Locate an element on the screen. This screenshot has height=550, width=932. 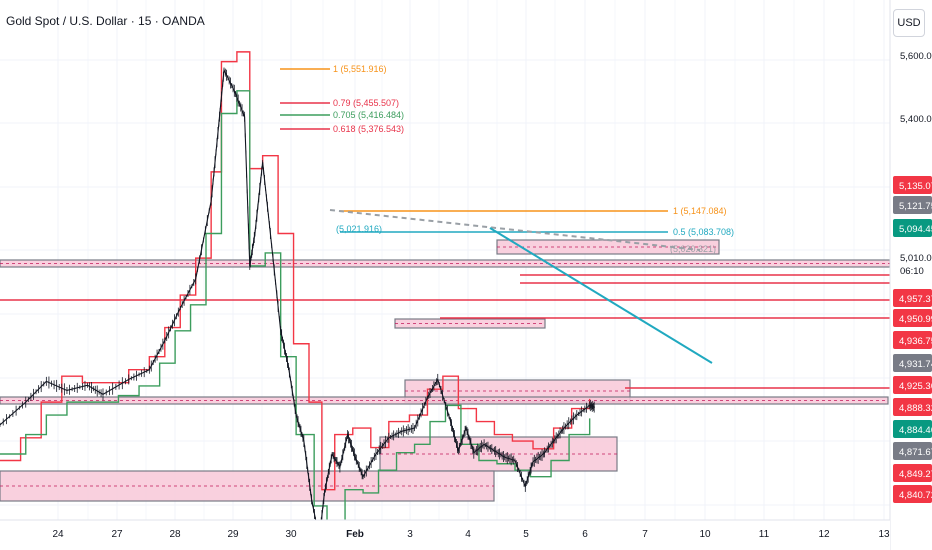
price-tag-label: 4,957.371 is located at coordinates (915, 299).